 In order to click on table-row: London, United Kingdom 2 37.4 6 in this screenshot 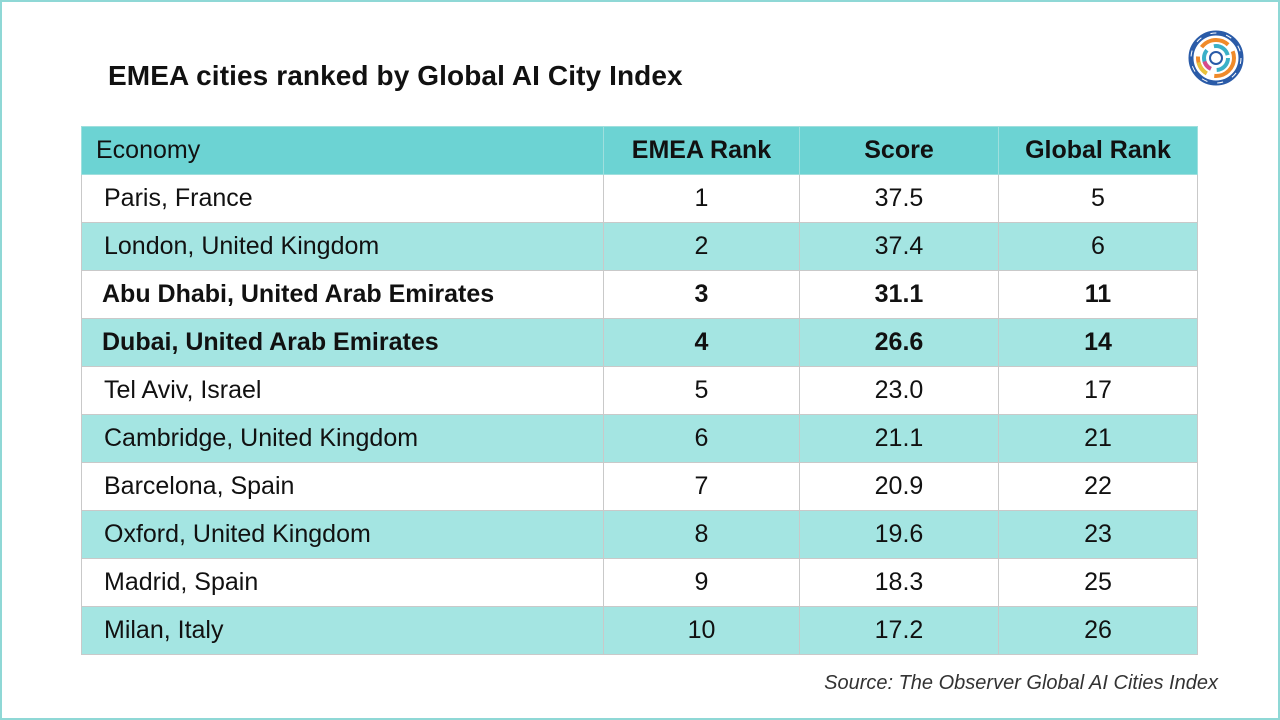, I will do `click(639, 246)`.